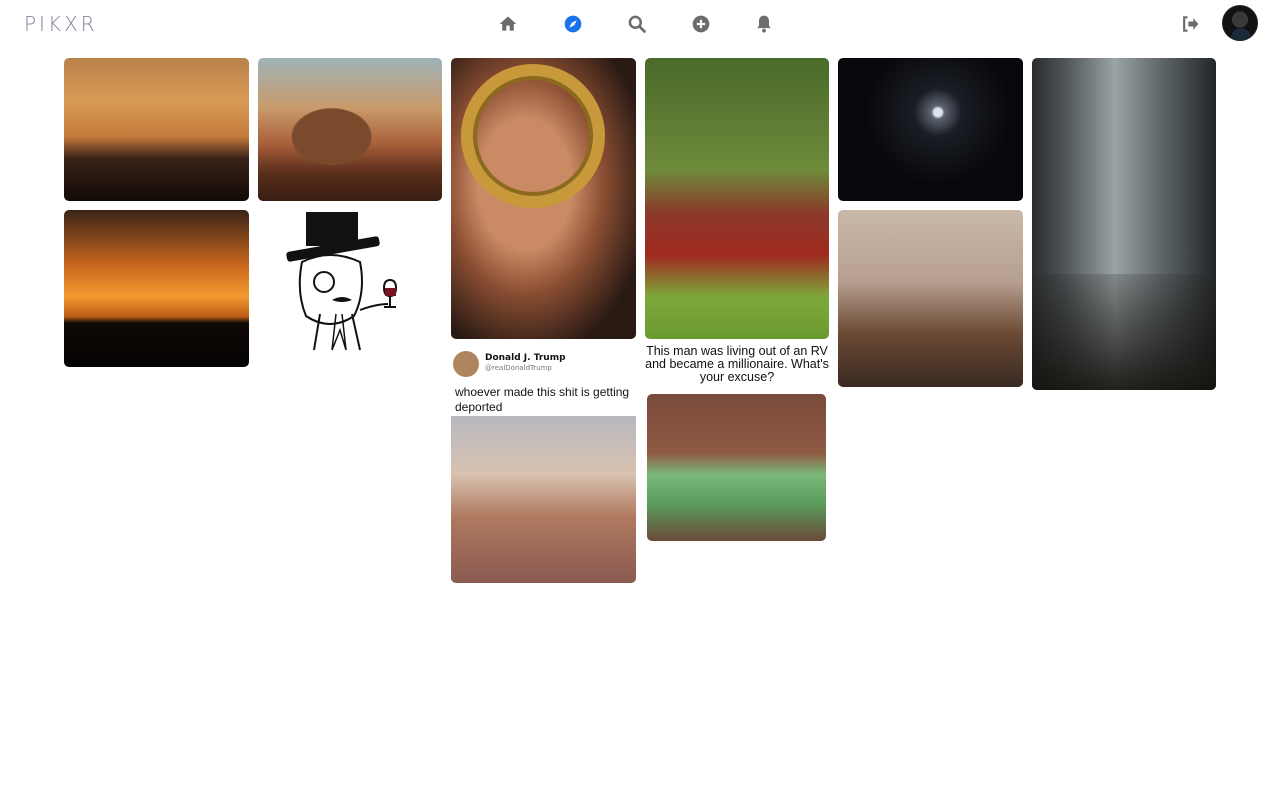 The image size is (1280, 800). I want to click on pin-sunset-mountains, so click(156, 288).